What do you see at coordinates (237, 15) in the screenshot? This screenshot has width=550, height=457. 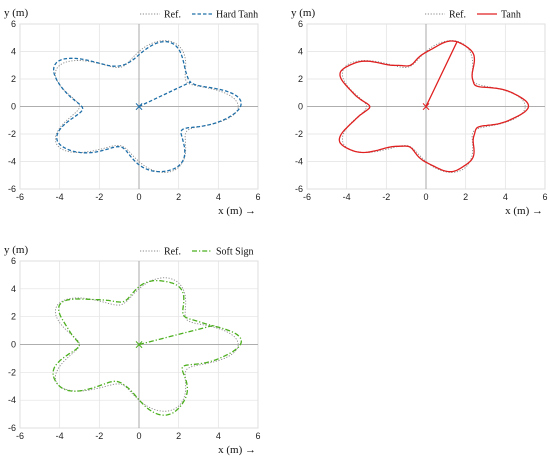 I see `legend-label: Hard Tanh` at bounding box center [237, 15].